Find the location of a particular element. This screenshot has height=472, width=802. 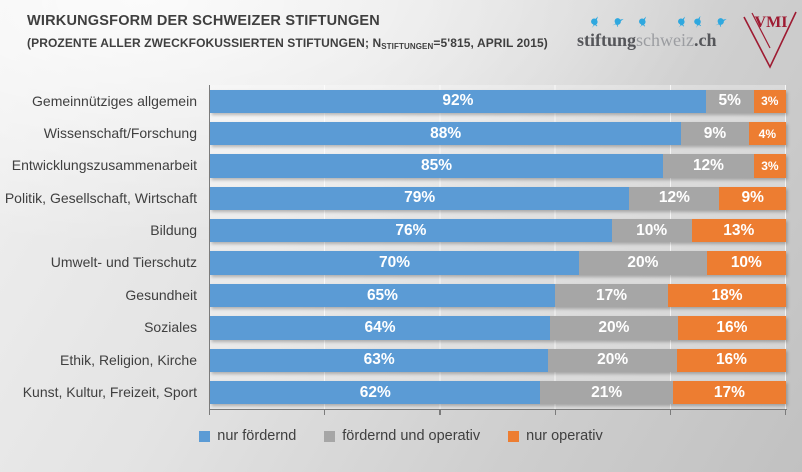

bar-segment: 88% is located at coordinates (446, 133).